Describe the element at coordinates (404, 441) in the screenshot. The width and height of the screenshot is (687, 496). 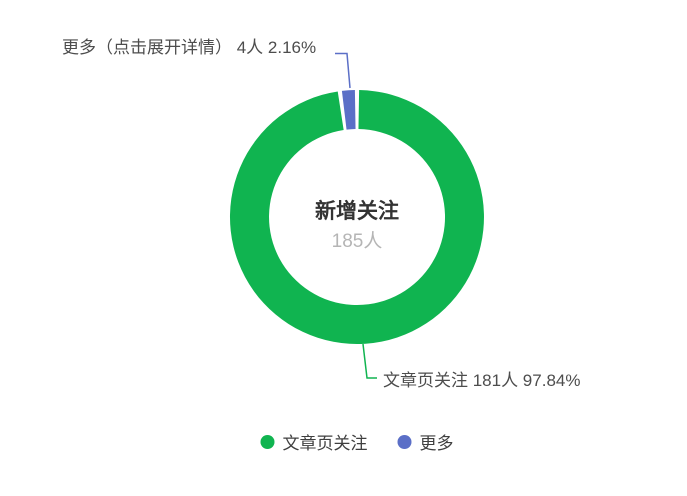
I see `legend-dot-blue-icon` at that location.